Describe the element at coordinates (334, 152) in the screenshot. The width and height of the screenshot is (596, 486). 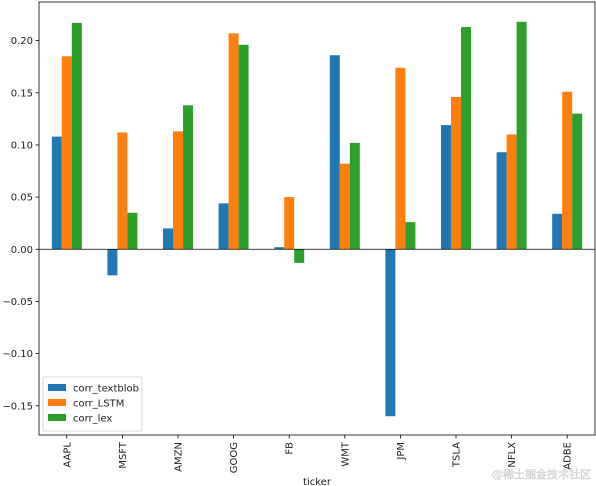
I see `bar-corr_textblob-WMT` at that location.